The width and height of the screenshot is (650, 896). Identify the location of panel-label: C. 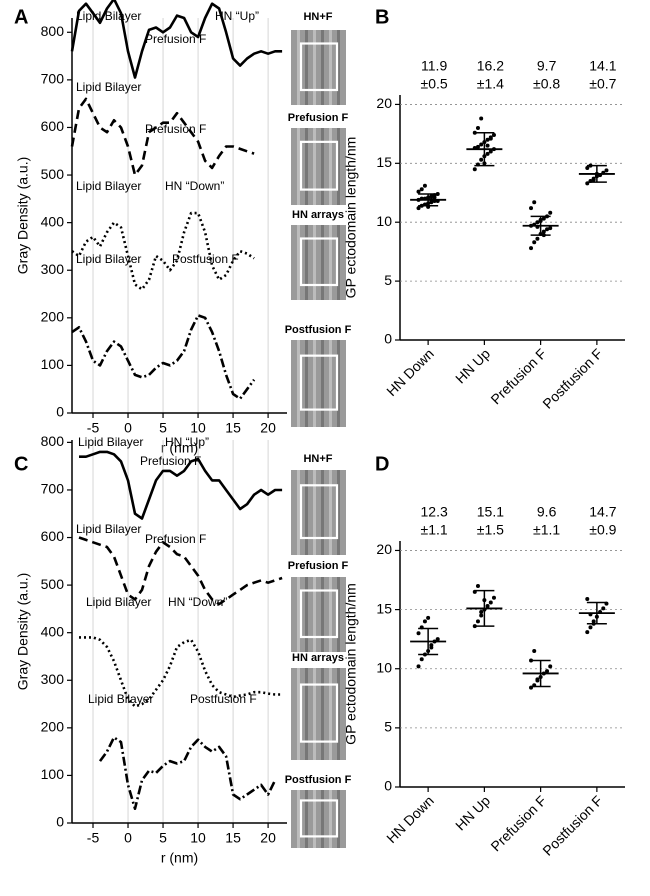
(21, 464).